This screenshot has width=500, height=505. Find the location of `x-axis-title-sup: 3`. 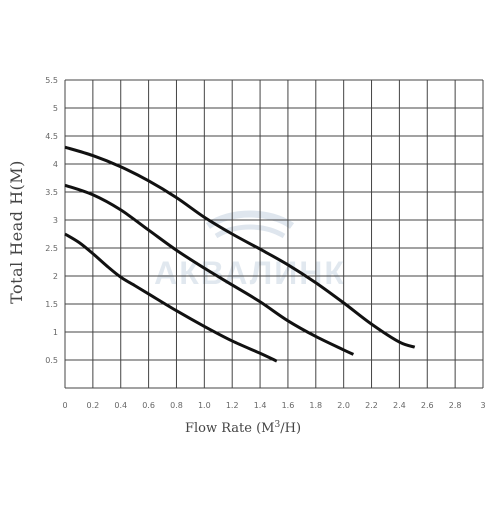

x-axis-title-sup: 3 is located at coordinates (278, 425).